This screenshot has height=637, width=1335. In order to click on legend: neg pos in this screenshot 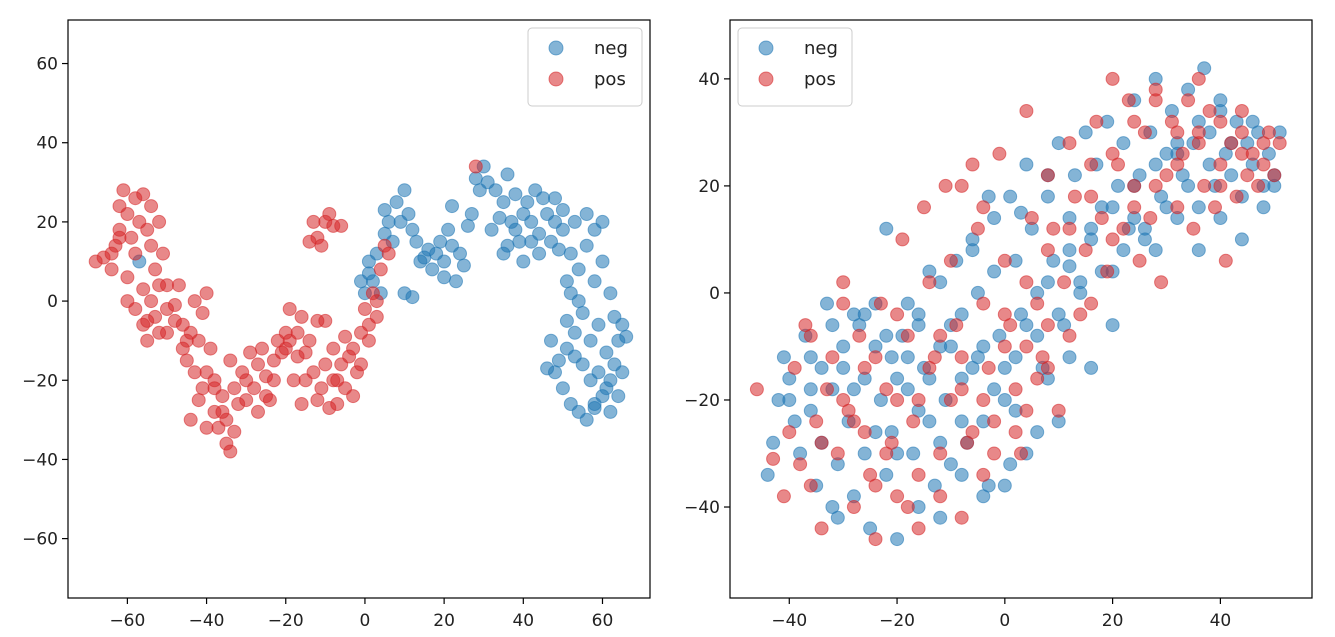, I will do `click(585, 67)`.